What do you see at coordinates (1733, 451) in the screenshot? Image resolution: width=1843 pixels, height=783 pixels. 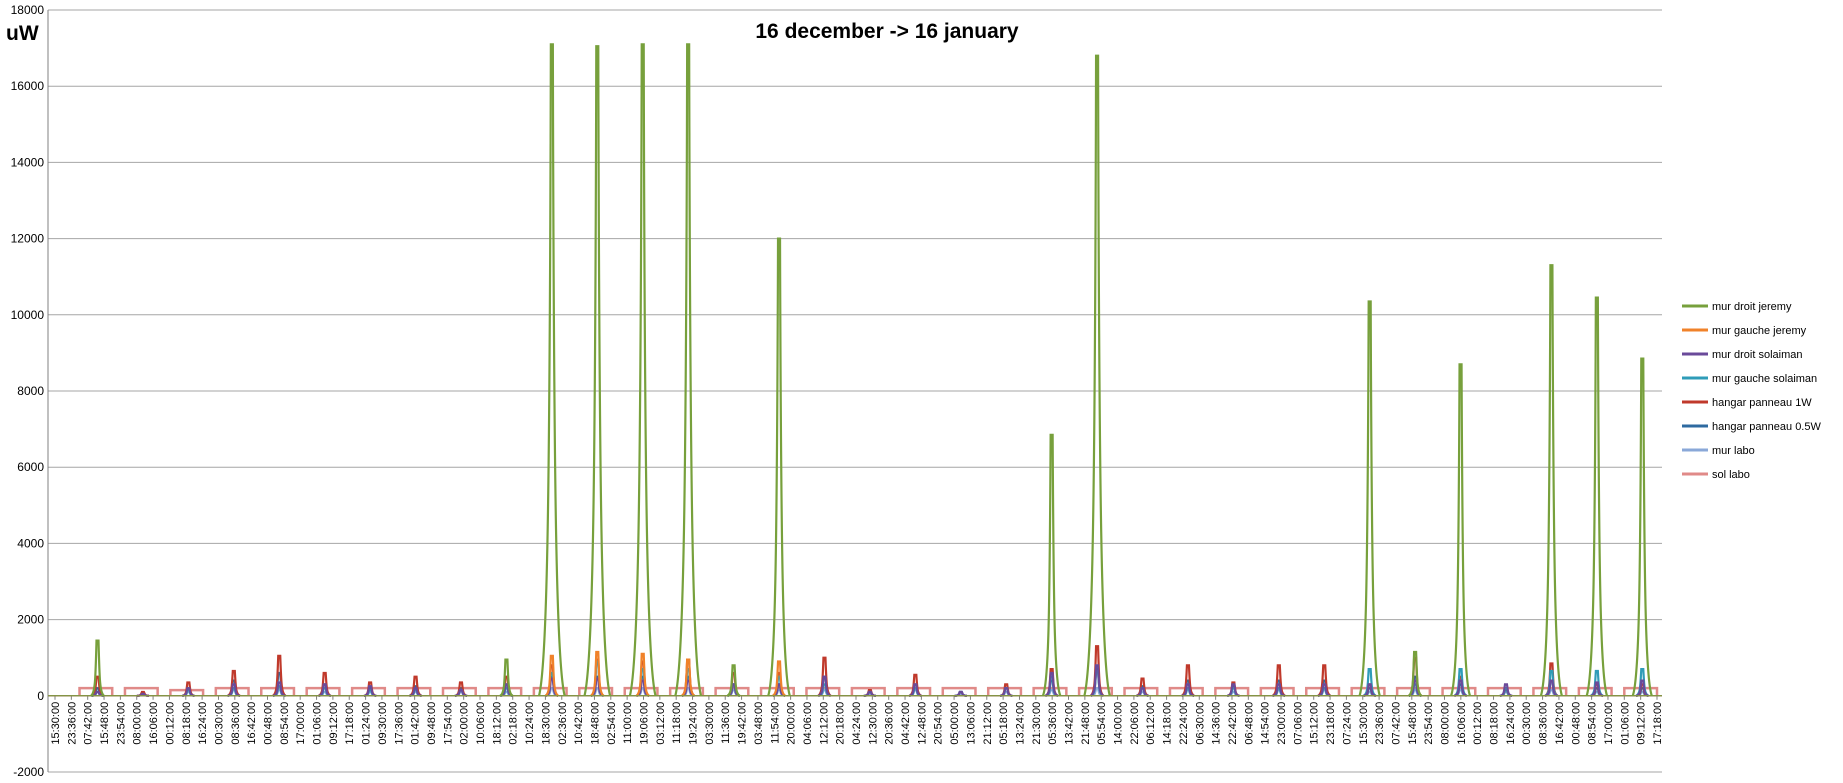 I see `legend-label: mur labo` at bounding box center [1733, 451].